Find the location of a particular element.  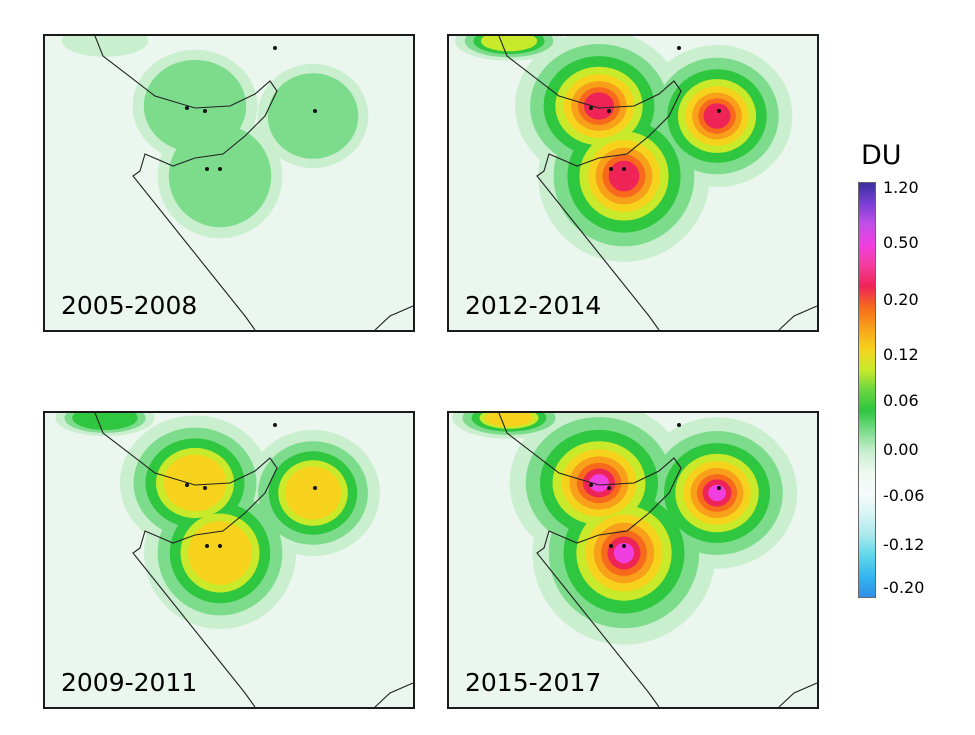

legend-tick: 0.00 is located at coordinates (901, 449).